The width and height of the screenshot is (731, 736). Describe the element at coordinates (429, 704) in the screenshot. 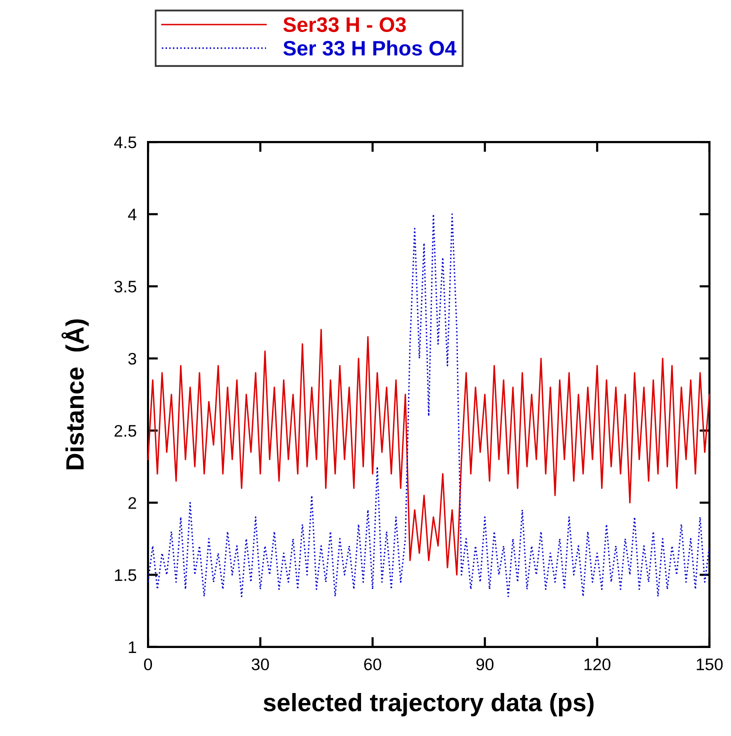

I see `x-axis-title: selected trajectory data (ps)` at that location.